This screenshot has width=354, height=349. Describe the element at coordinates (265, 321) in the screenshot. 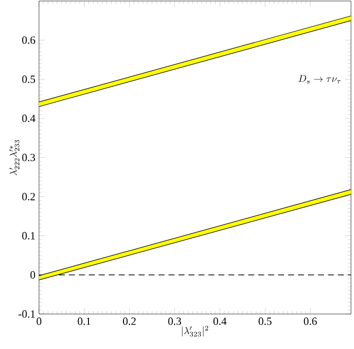

I see `x-tick-label: 0.5` at that location.